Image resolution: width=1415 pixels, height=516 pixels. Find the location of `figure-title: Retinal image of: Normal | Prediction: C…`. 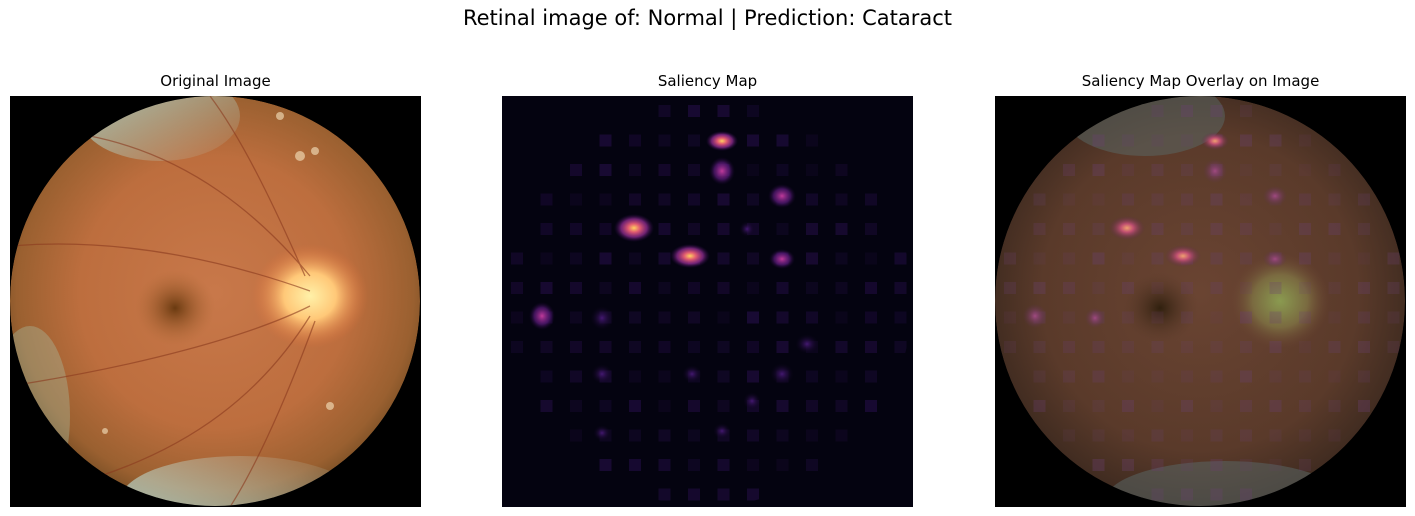

figure-title: Retinal image of: Normal | Prediction: C… is located at coordinates (707, 18).